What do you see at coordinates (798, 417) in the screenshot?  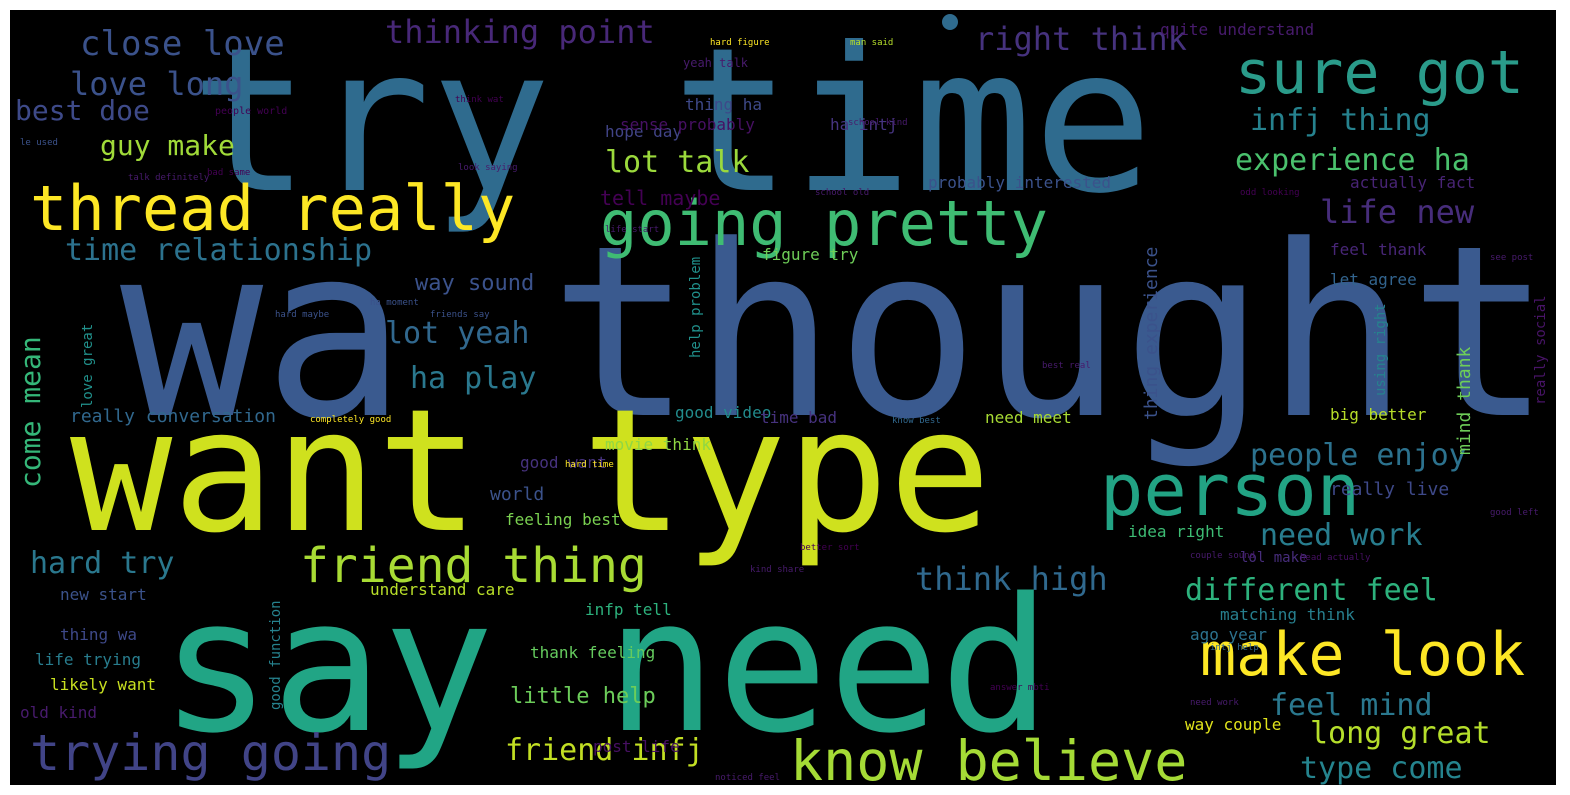 I see `cloud-word: time bad` at bounding box center [798, 417].